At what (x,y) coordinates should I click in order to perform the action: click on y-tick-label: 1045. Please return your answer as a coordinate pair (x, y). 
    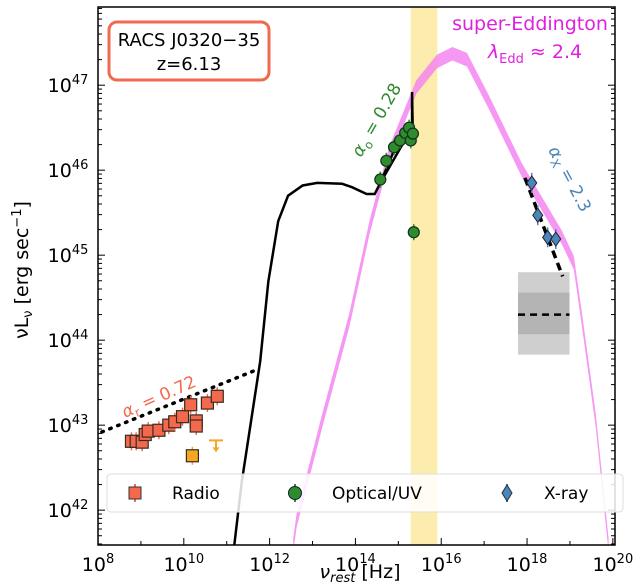
    Looking at the image, I should click on (68, 255).